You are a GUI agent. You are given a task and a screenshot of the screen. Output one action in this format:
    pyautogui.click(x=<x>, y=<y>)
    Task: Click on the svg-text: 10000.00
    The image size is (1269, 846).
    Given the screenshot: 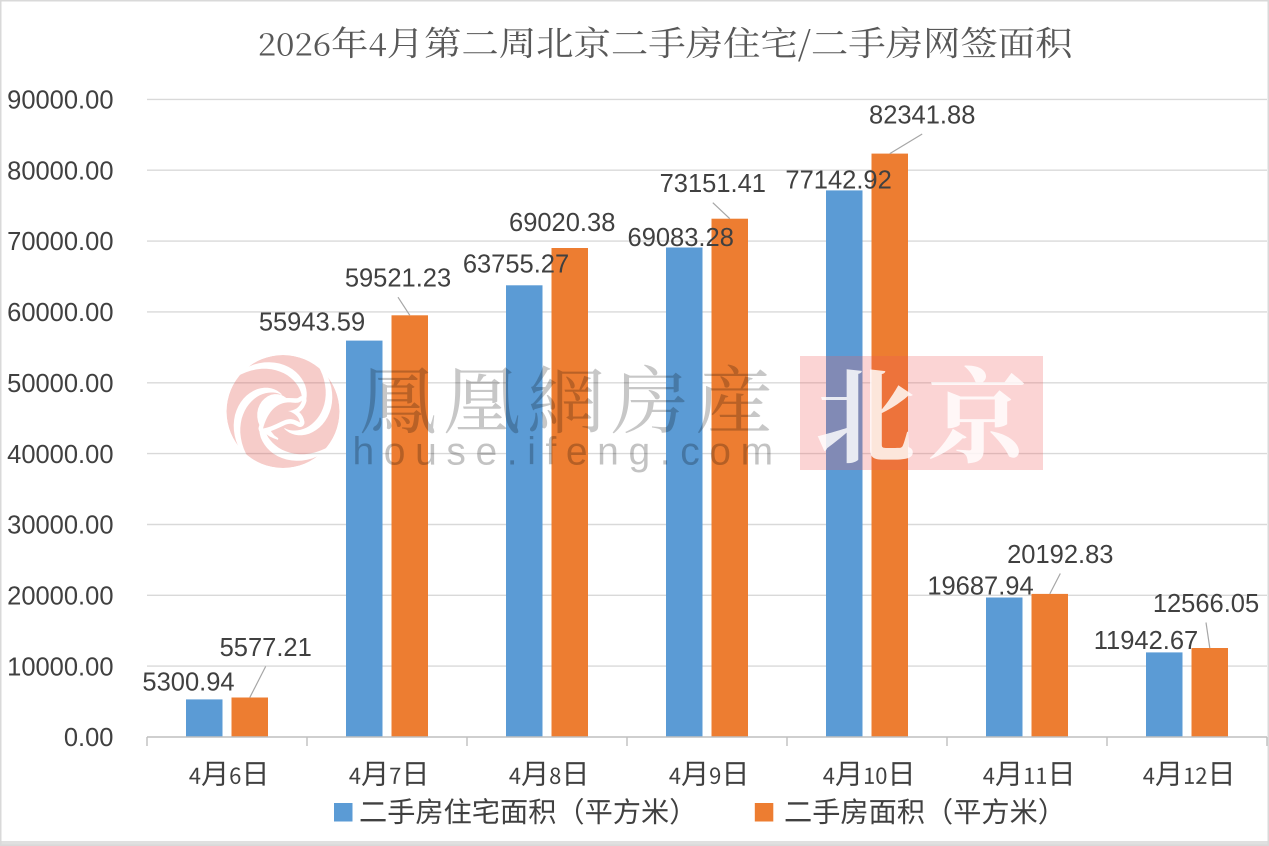 What is the action you would take?
    pyautogui.click(x=60, y=667)
    